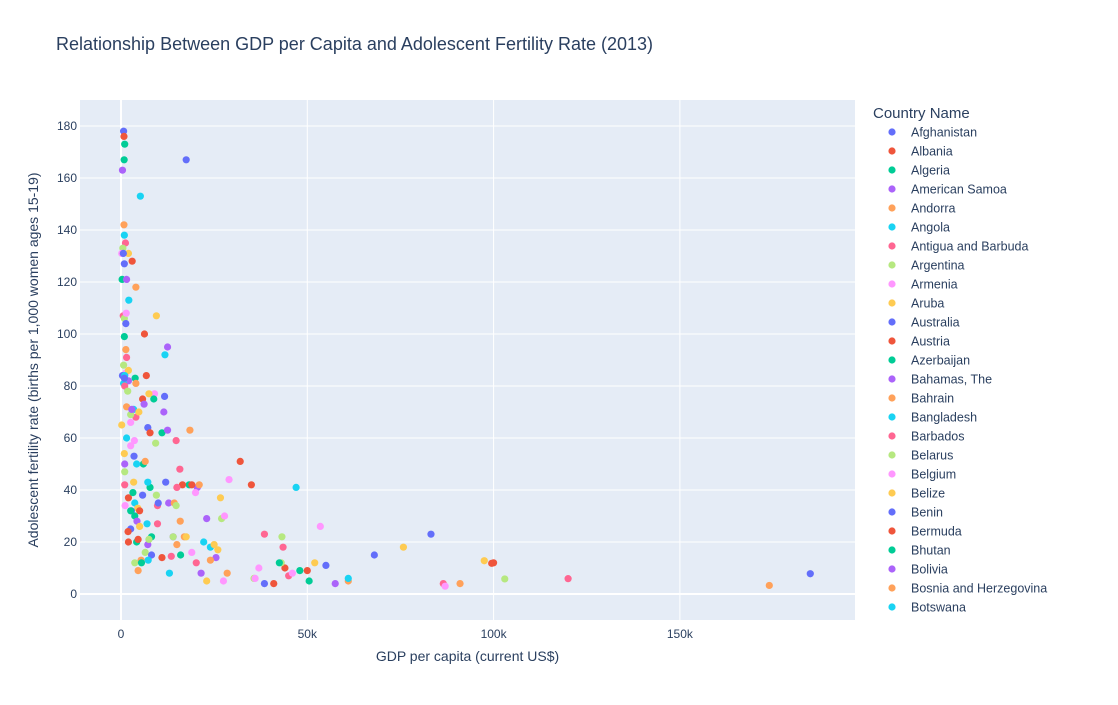 The width and height of the screenshot is (1118, 705). I want to click on legend-item: Botswana, so click(927, 608).